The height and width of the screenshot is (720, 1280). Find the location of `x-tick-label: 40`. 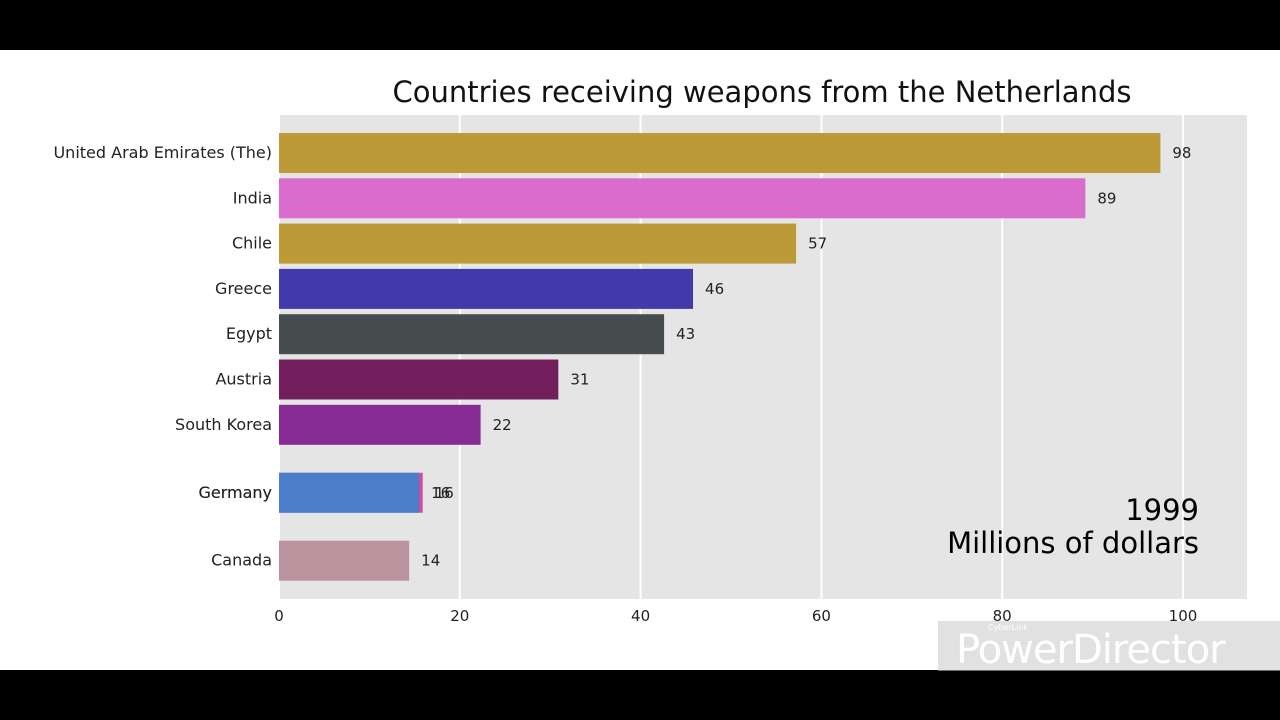

x-tick-label: 40 is located at coordinates (640, 616).